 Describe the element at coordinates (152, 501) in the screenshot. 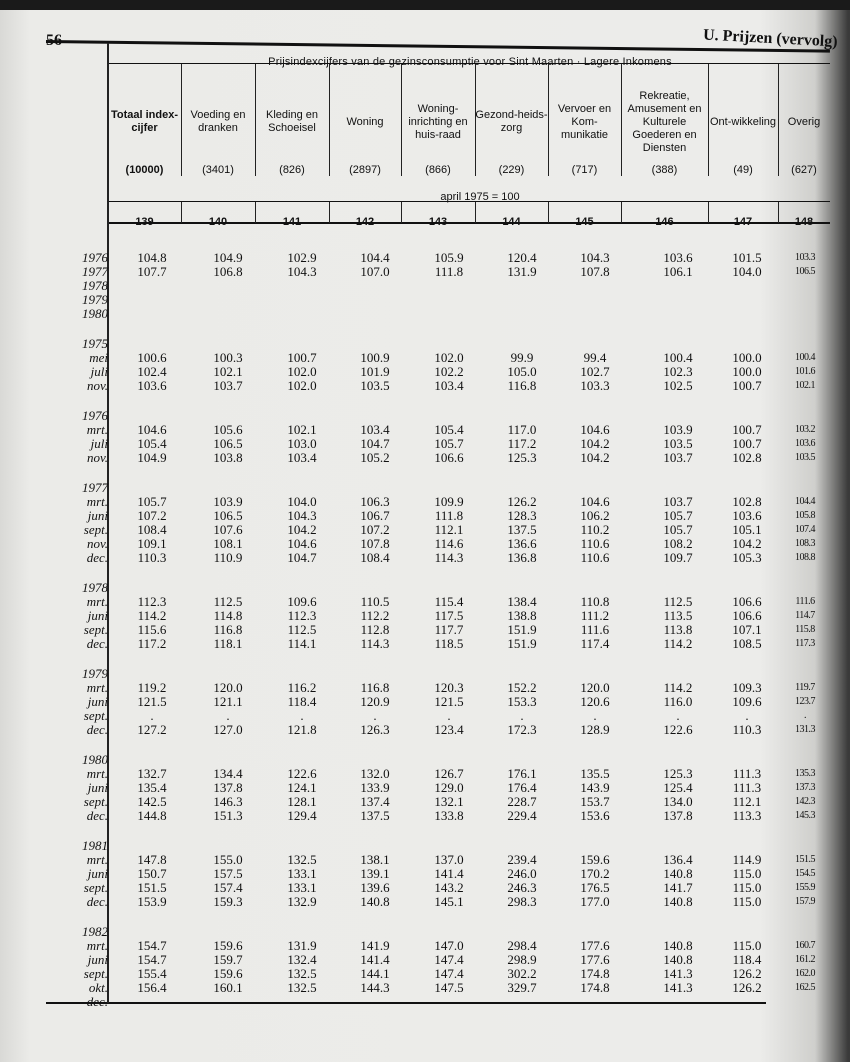

I see `table-cell: 105.7` at that location.